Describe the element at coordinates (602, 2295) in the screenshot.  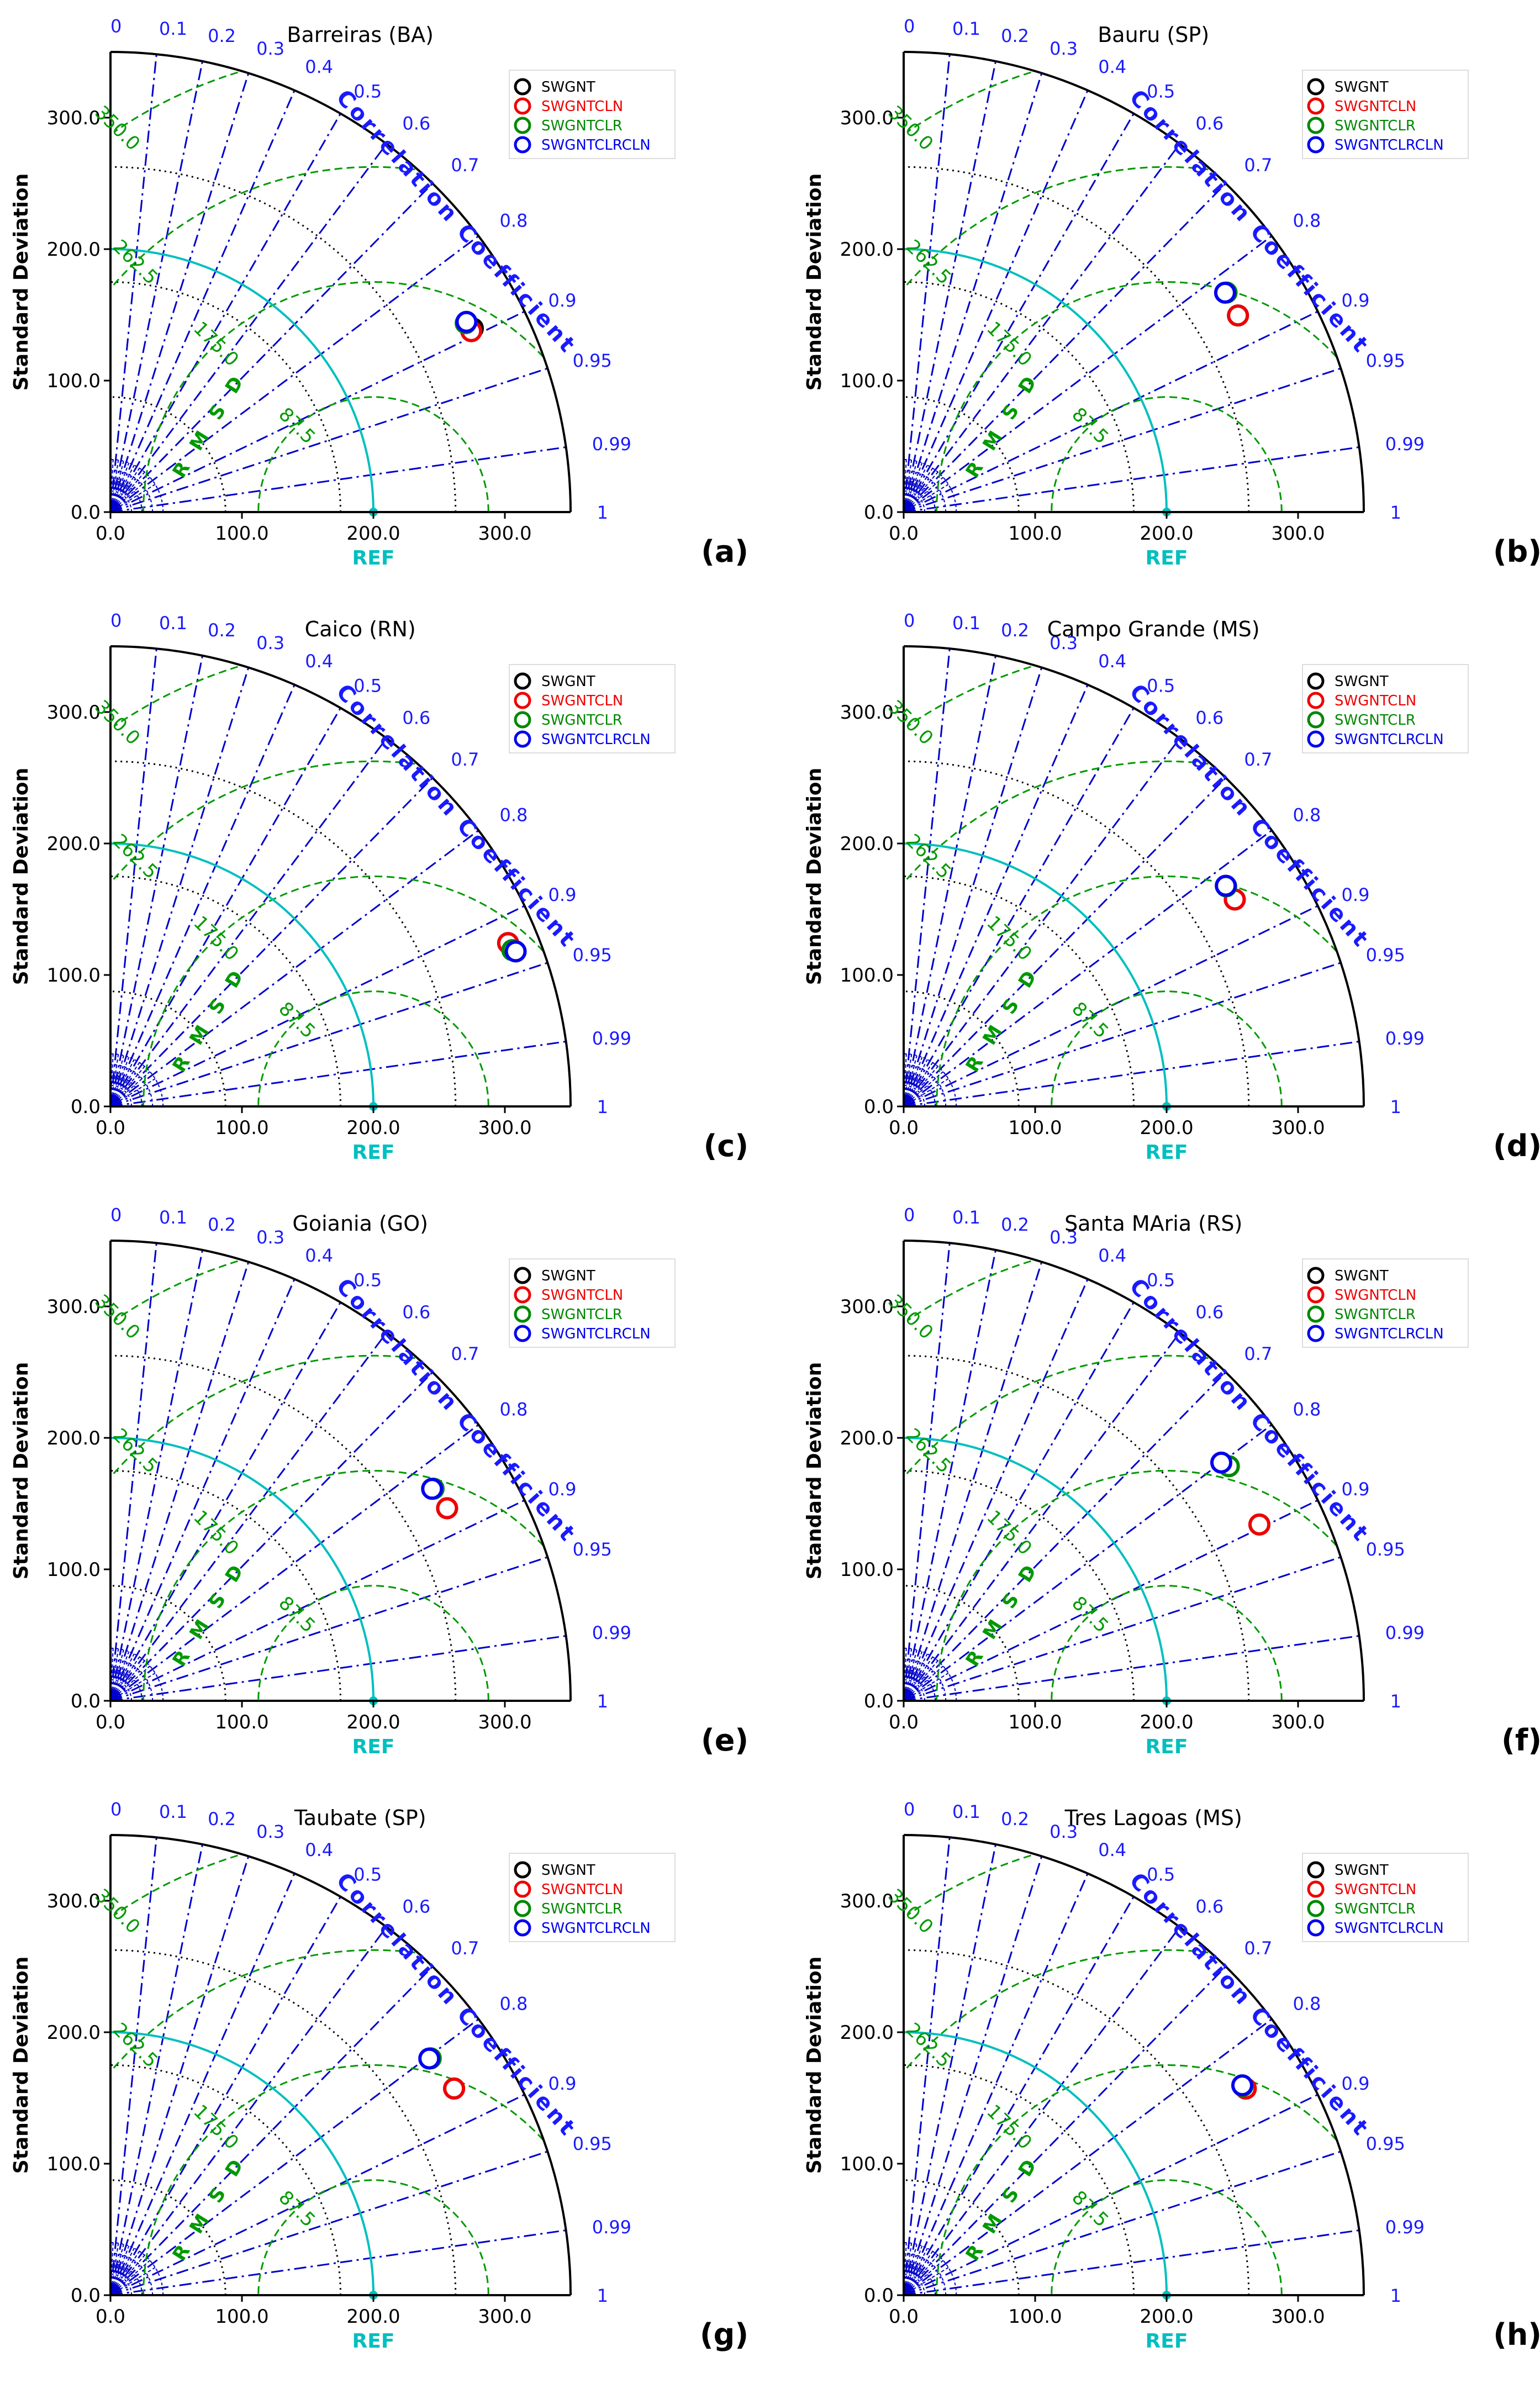
I see `correlation-tick-label: 1` at that location.